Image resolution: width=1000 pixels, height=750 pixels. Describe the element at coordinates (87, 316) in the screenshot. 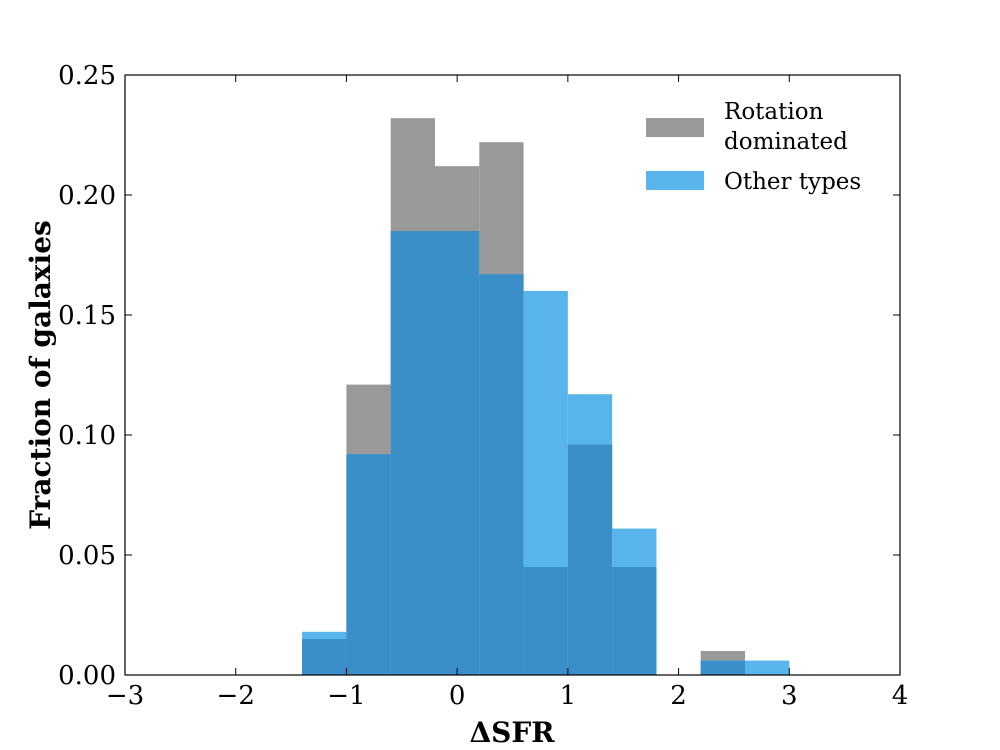

I see `y-tick-label: 0.15` at that location.